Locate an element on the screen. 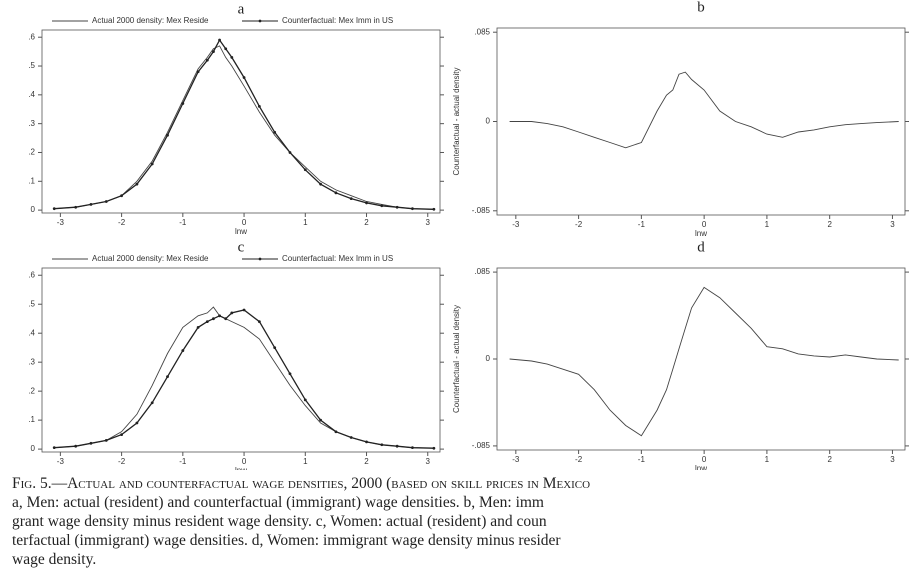 The width and height of the screenshot is (917, 579). caption-line: wage density. is located at coordinates (54, 559).